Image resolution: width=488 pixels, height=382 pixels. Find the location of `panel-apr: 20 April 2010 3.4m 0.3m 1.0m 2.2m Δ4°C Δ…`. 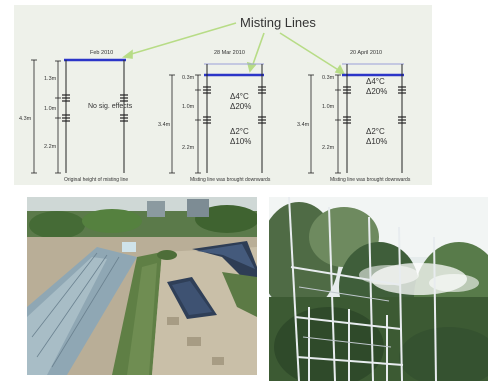

panel-apr: 20 April 2010 3.4m 0.3m 1.0m 2.2m Δ4°C Δ… is located at coordinates (354, 116).